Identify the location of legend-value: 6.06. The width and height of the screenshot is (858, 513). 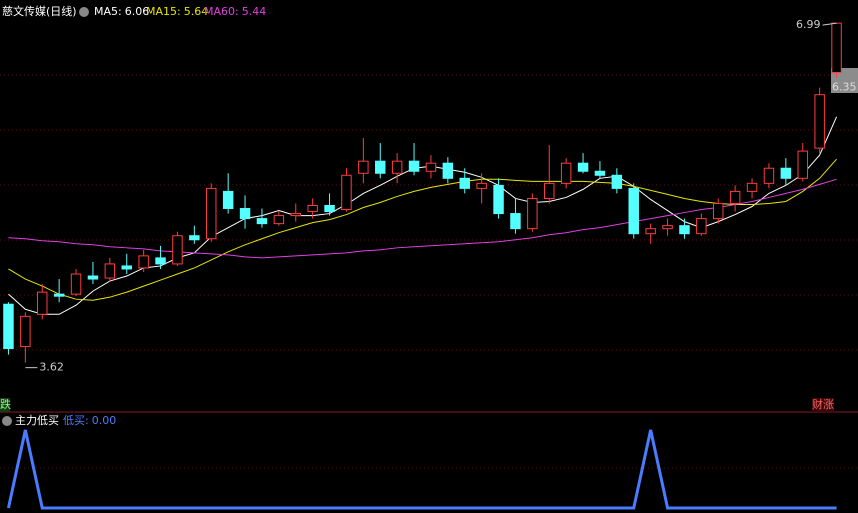
(137, 11).